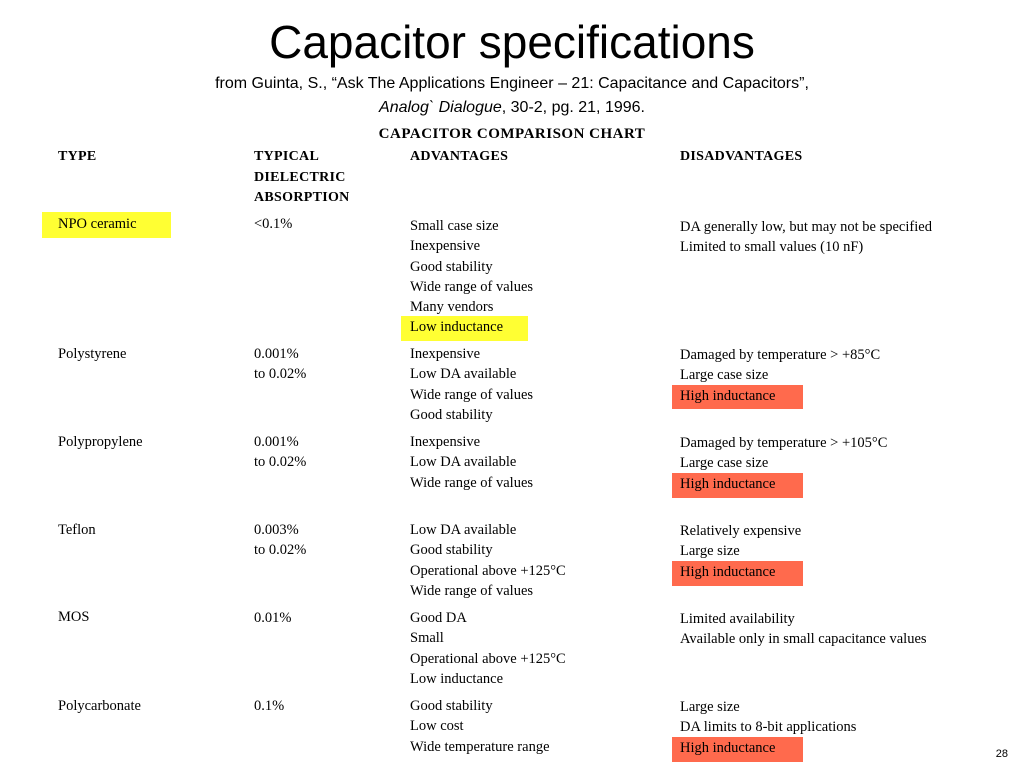 The height and width of the screenshot is (768, 1024). Describe the element at coordinates (1001, 754) in the screenshot. I see `page-number: 28` at that location.